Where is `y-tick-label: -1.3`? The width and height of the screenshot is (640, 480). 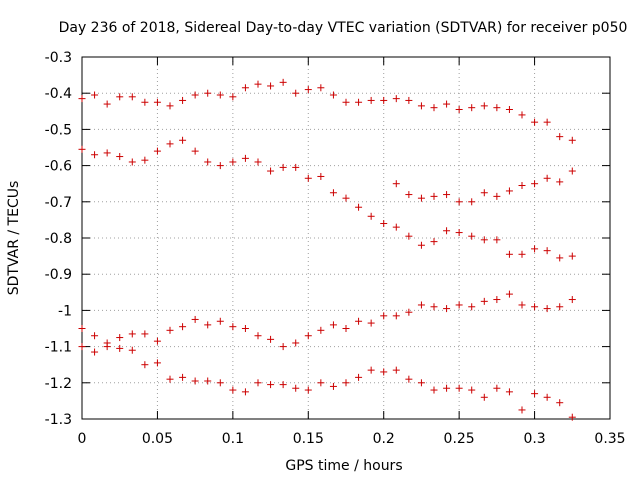
y-tick-label: -1.3 is located at coordinates (58, 420).